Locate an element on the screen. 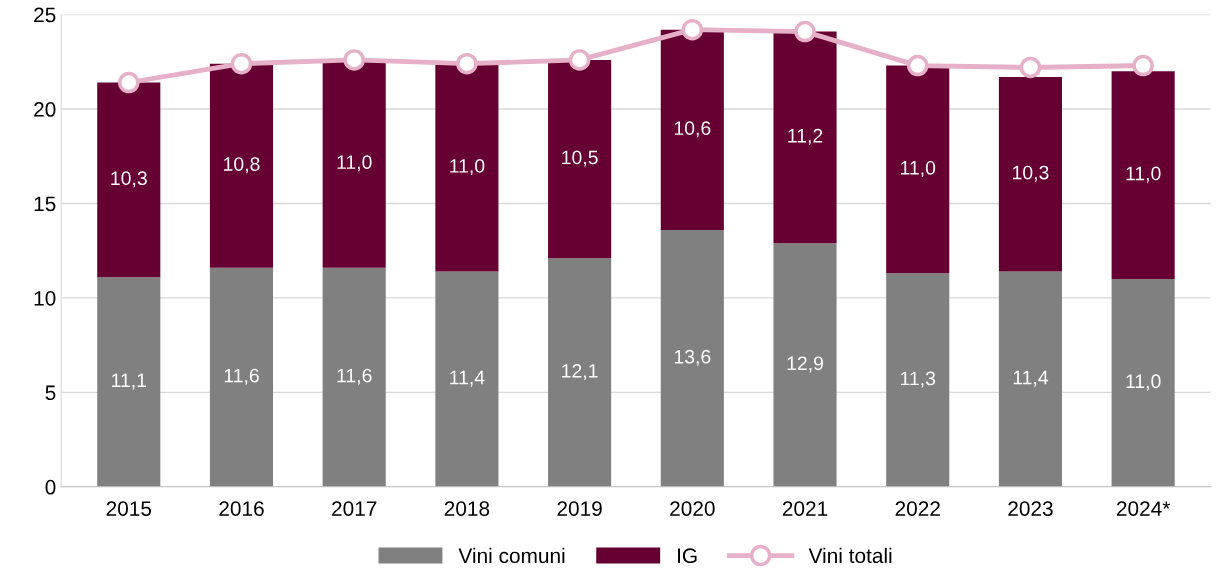 This screenshot has height=583, width=1223. legend-label: Vini totali is located at coordinates (850, 555).